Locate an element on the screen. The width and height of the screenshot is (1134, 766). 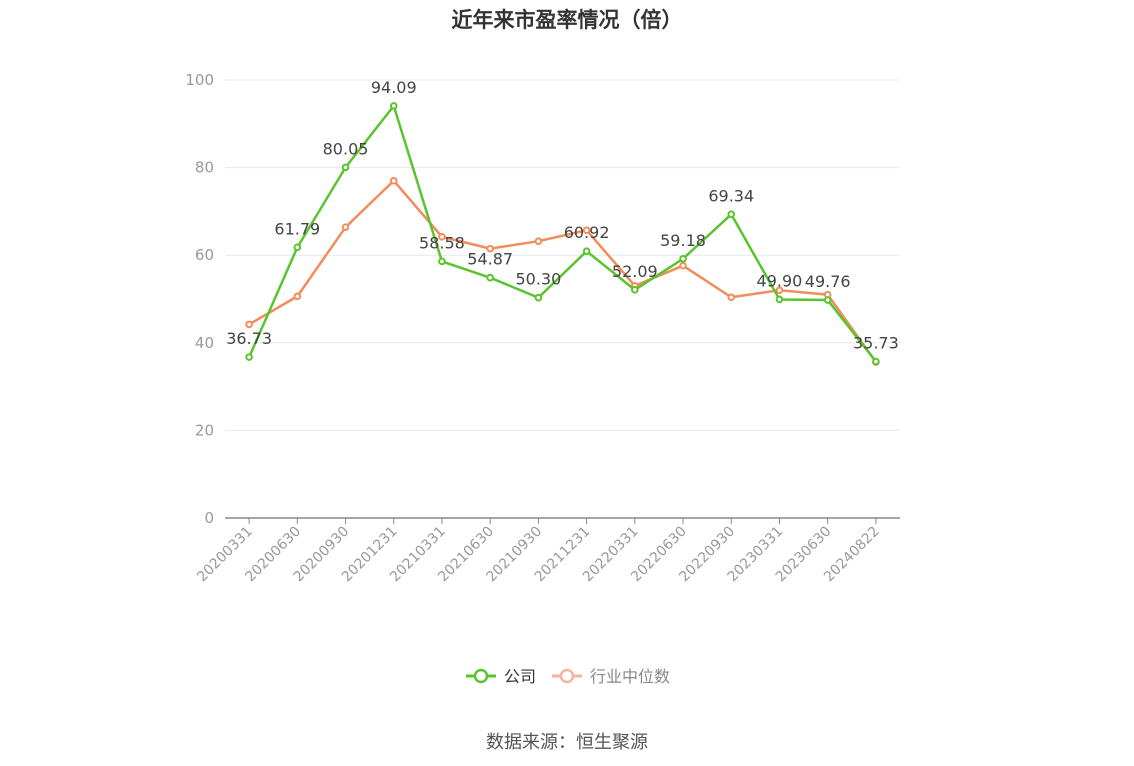
data-label: 60.92 is located at coordinates (587, 232).